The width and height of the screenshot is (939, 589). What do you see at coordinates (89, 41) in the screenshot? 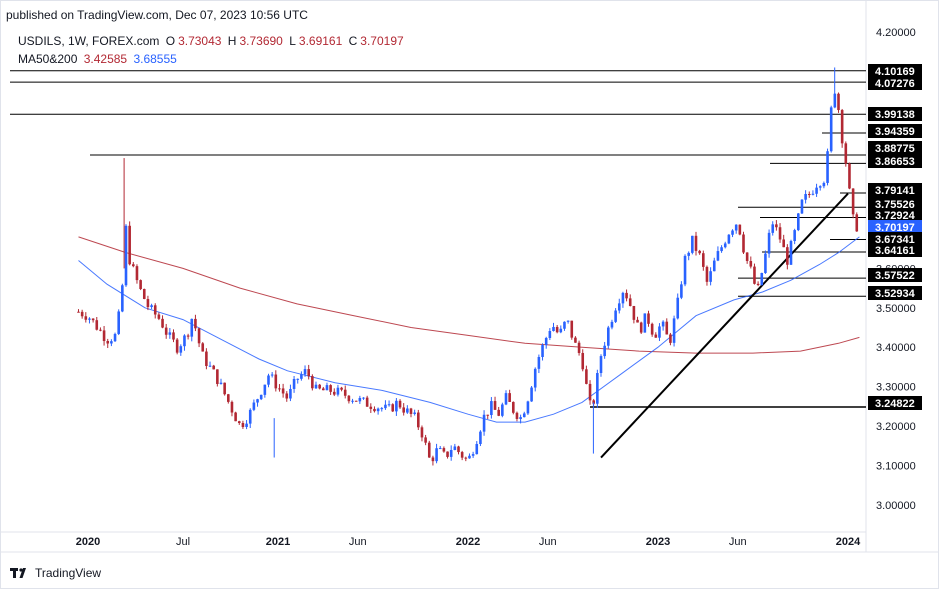
I see `legend-symbol: USDILS, 1W, FOREX.com` at bounding box center [89, 41].